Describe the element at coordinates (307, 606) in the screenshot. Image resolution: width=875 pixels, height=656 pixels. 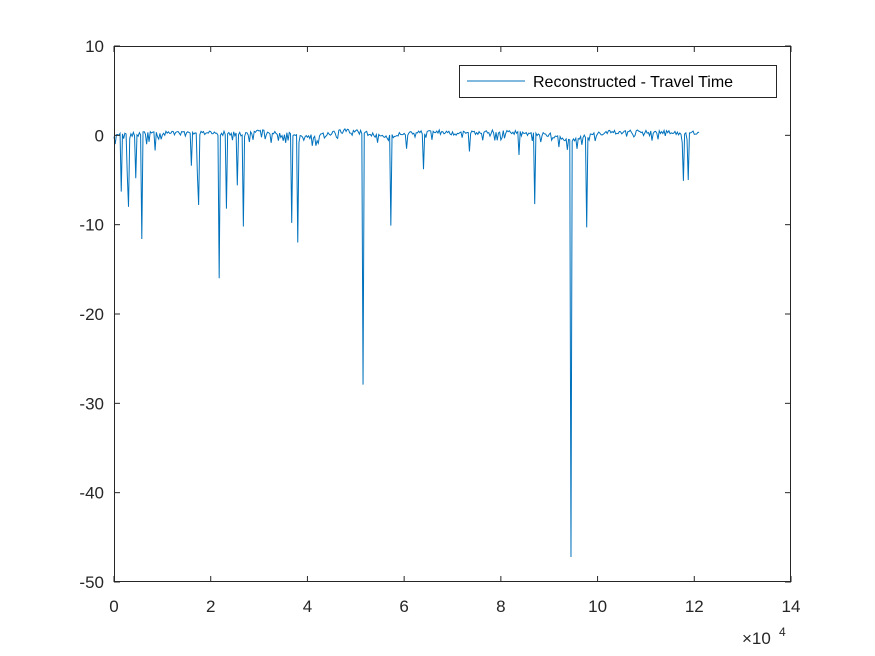
I see `x-tick-label: 4` at that location.